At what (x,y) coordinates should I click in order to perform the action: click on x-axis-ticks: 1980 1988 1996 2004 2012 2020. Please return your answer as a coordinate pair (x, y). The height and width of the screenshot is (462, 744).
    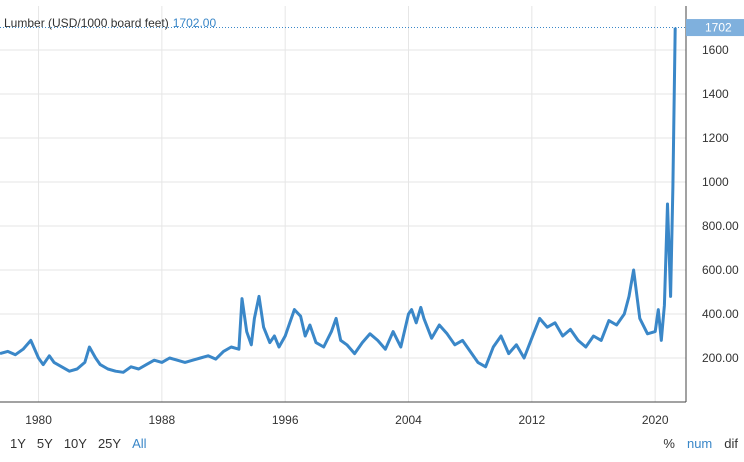
    Looking at the image, I should click on (347, 420).